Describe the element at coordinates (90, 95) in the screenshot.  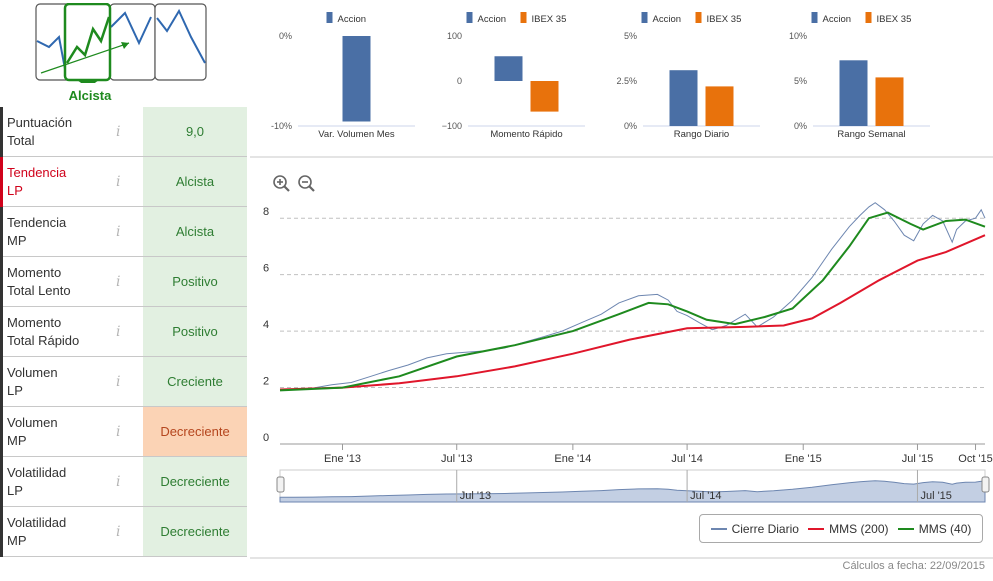
I see `trend-label: Alcista` at that location.